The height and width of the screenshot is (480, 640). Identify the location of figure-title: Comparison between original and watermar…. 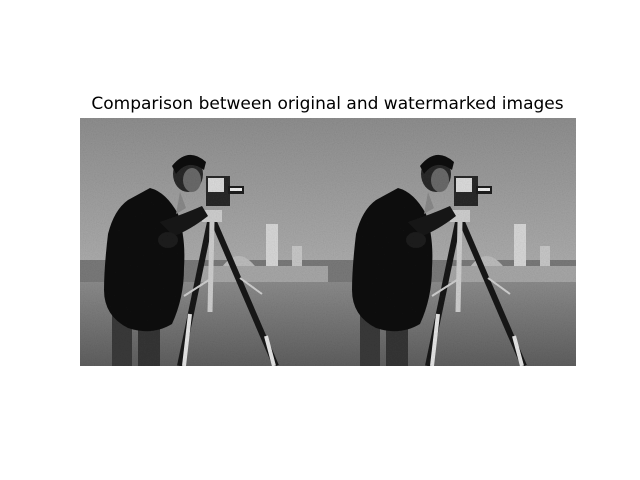
(327, 104).